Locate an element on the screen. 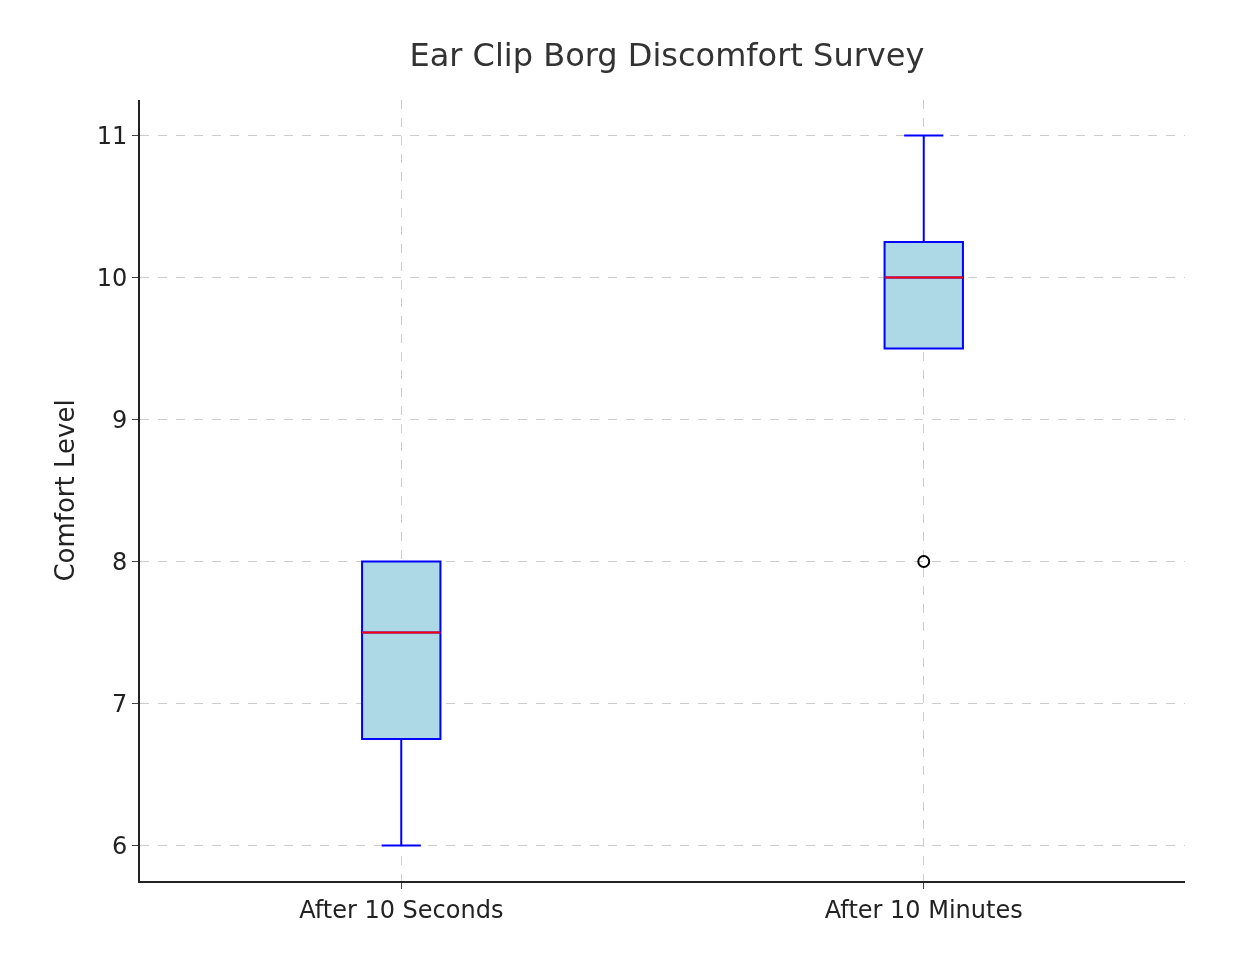  x-tick-label: After 10 Minutes is located at coordinates (923, 909).